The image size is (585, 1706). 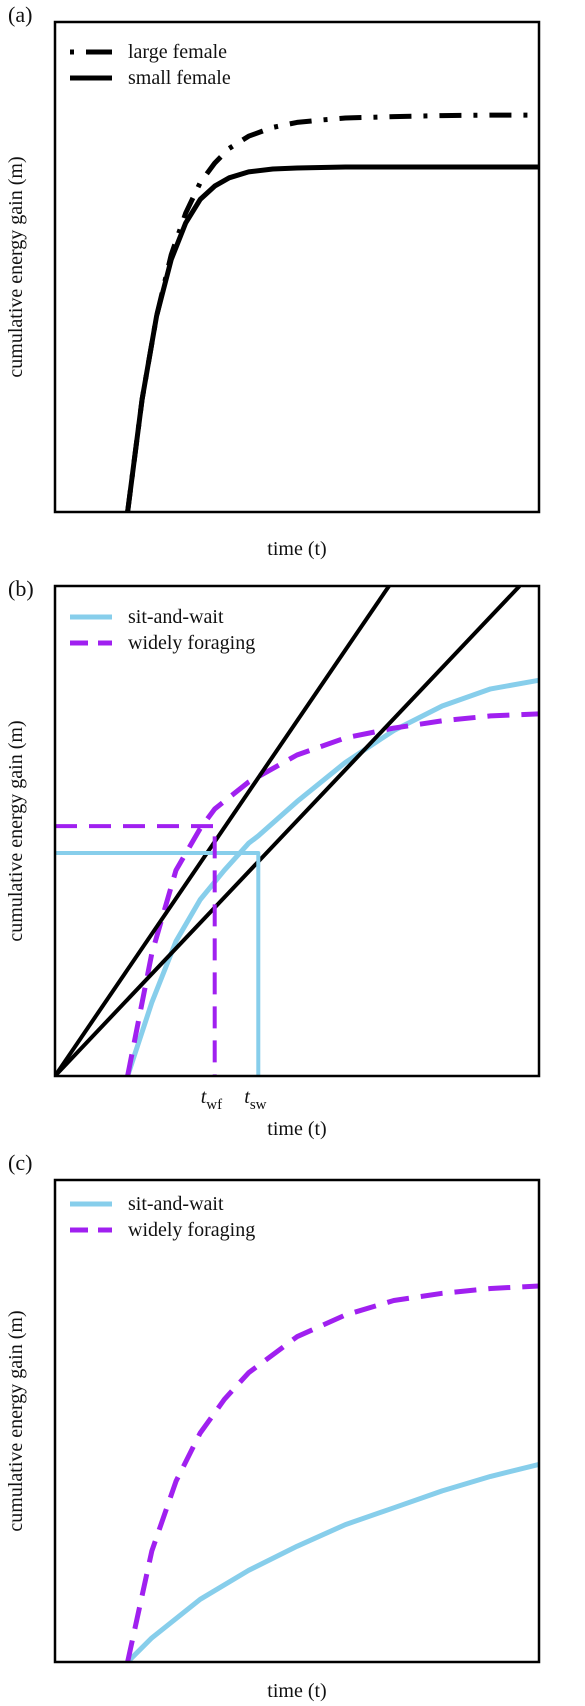 What do you see at coordinates (20, 14) in the screenshot?
I see `panel-label: (a)` at bounding box center [20, 14].